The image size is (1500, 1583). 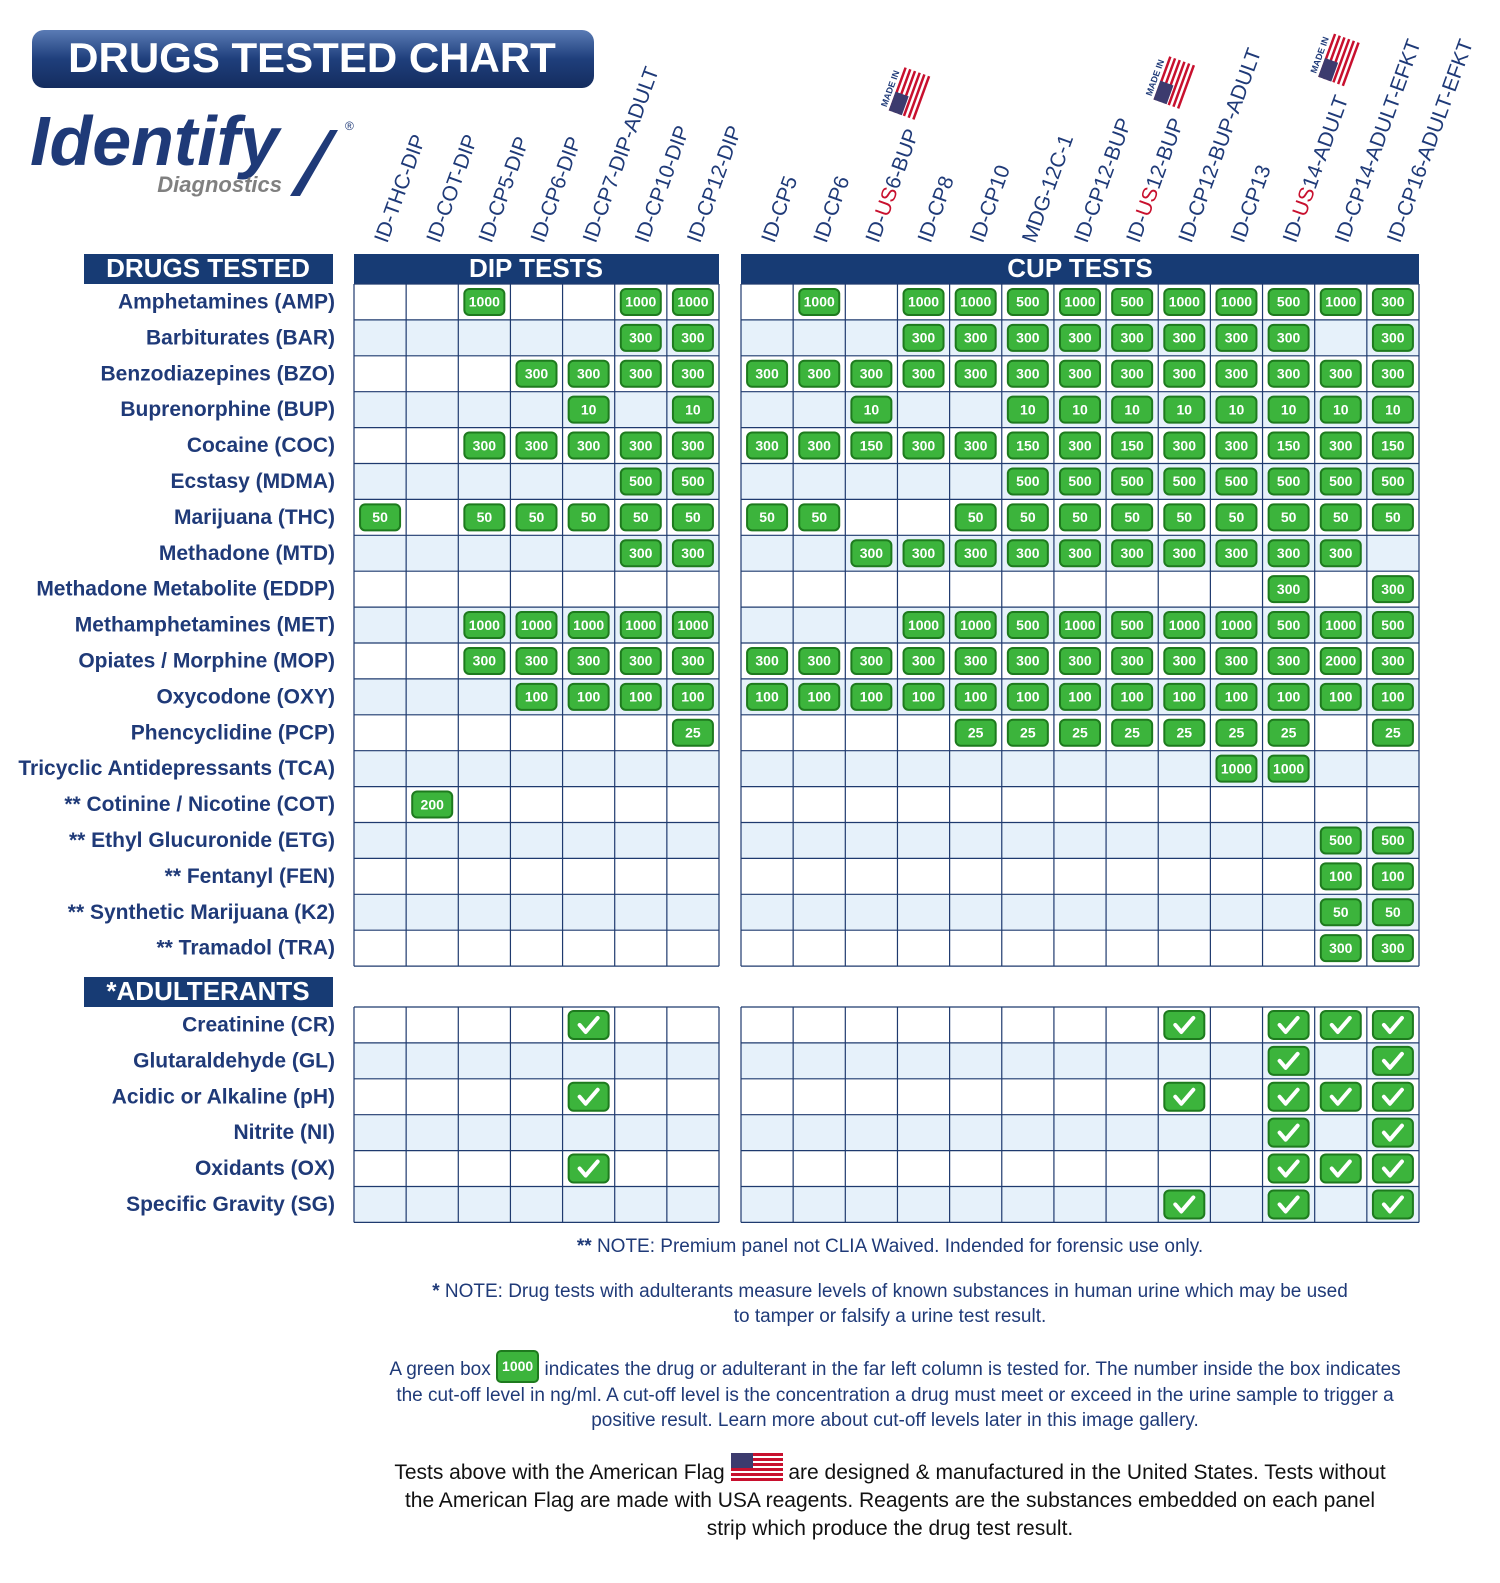 What do you see at coordinates (202, 840) in the screenshot?
I see `row-label: ** Ethyl Glucuronide (ETG)` at bounding box center [202, 840].